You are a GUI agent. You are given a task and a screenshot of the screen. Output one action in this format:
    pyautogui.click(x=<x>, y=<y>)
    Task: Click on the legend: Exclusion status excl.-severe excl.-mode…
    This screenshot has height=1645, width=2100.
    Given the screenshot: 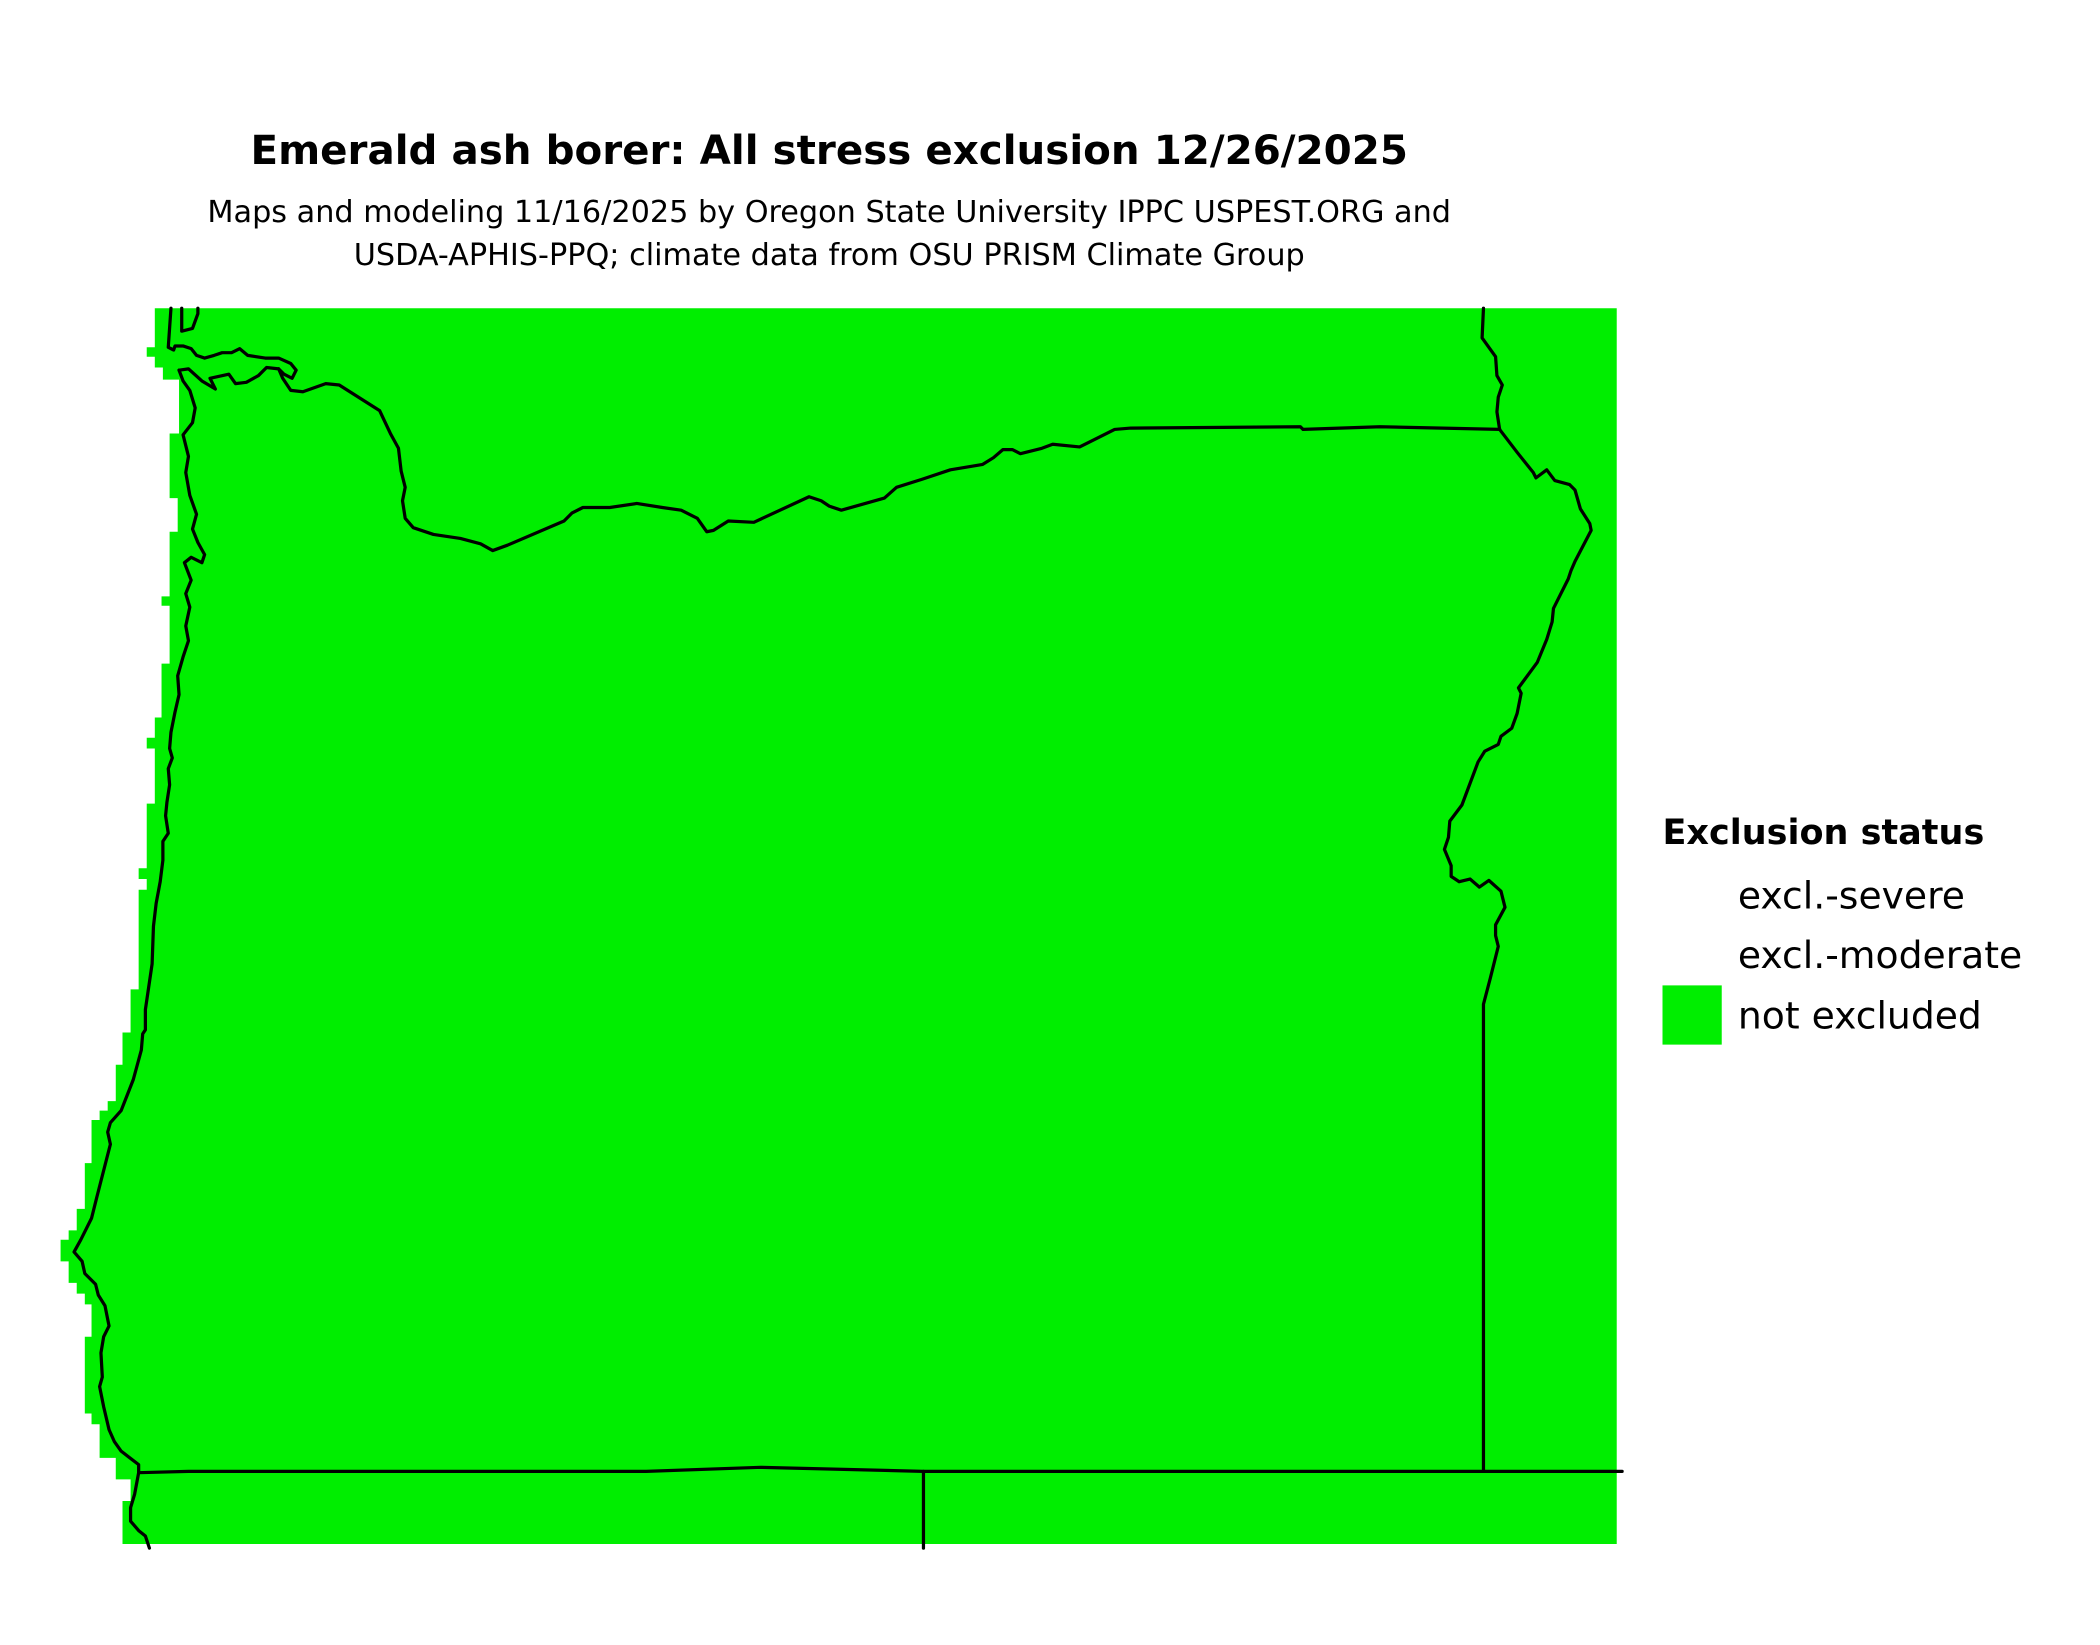 What is the action you would take?
    pyautogui.click(x=1842, y=929)
    